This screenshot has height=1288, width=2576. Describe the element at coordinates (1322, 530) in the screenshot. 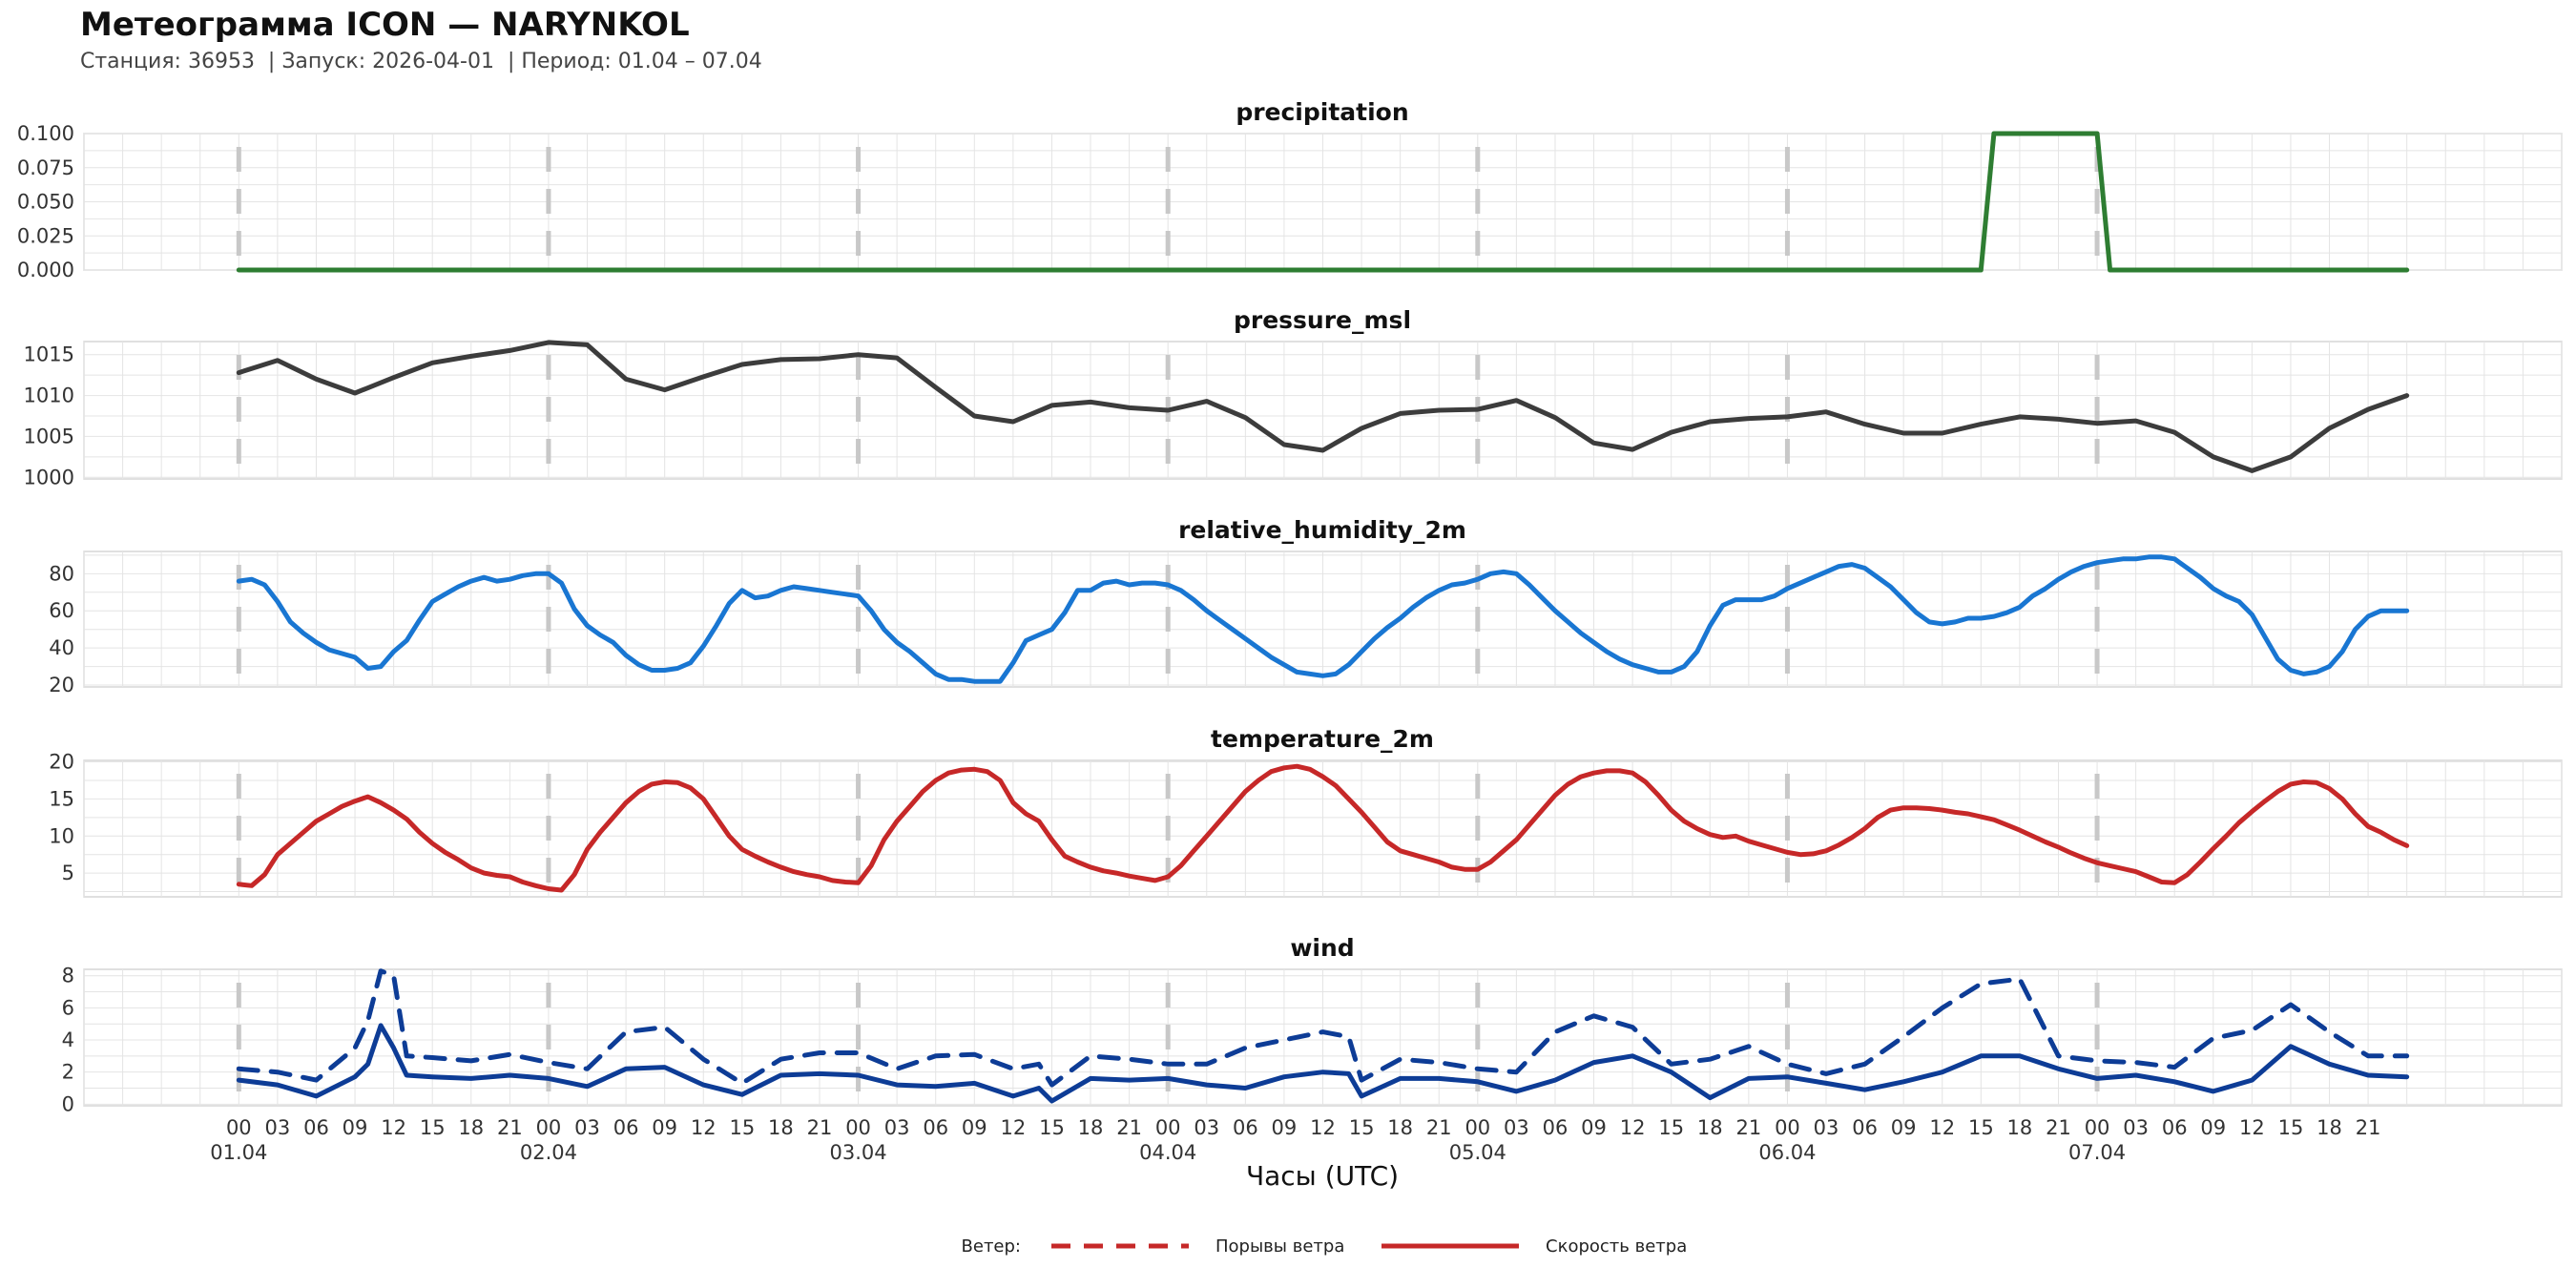

I see `panel-title: relative_humidity_2m` at that location.